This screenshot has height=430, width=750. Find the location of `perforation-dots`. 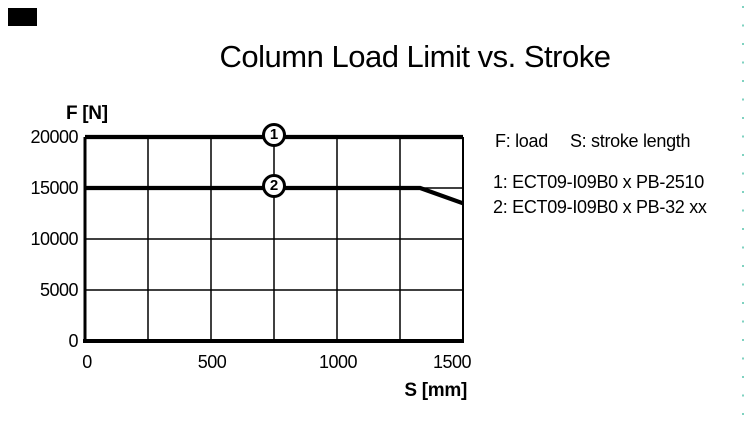

perforation-dots is located at coordinates (743, 216).